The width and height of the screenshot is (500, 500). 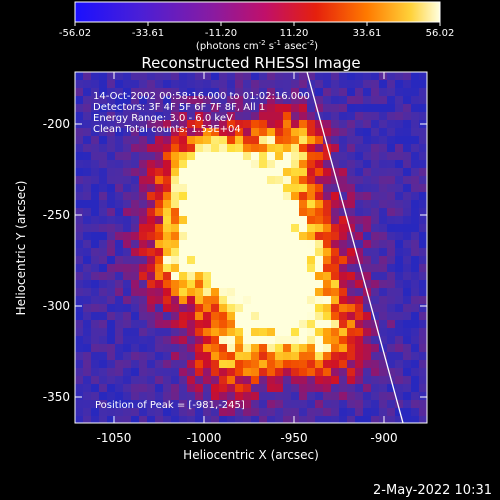 What do you see at coordinates (114, 438) in the screenshot?
I see `x-tick-label: -1050` at bounding box center [114, 438].